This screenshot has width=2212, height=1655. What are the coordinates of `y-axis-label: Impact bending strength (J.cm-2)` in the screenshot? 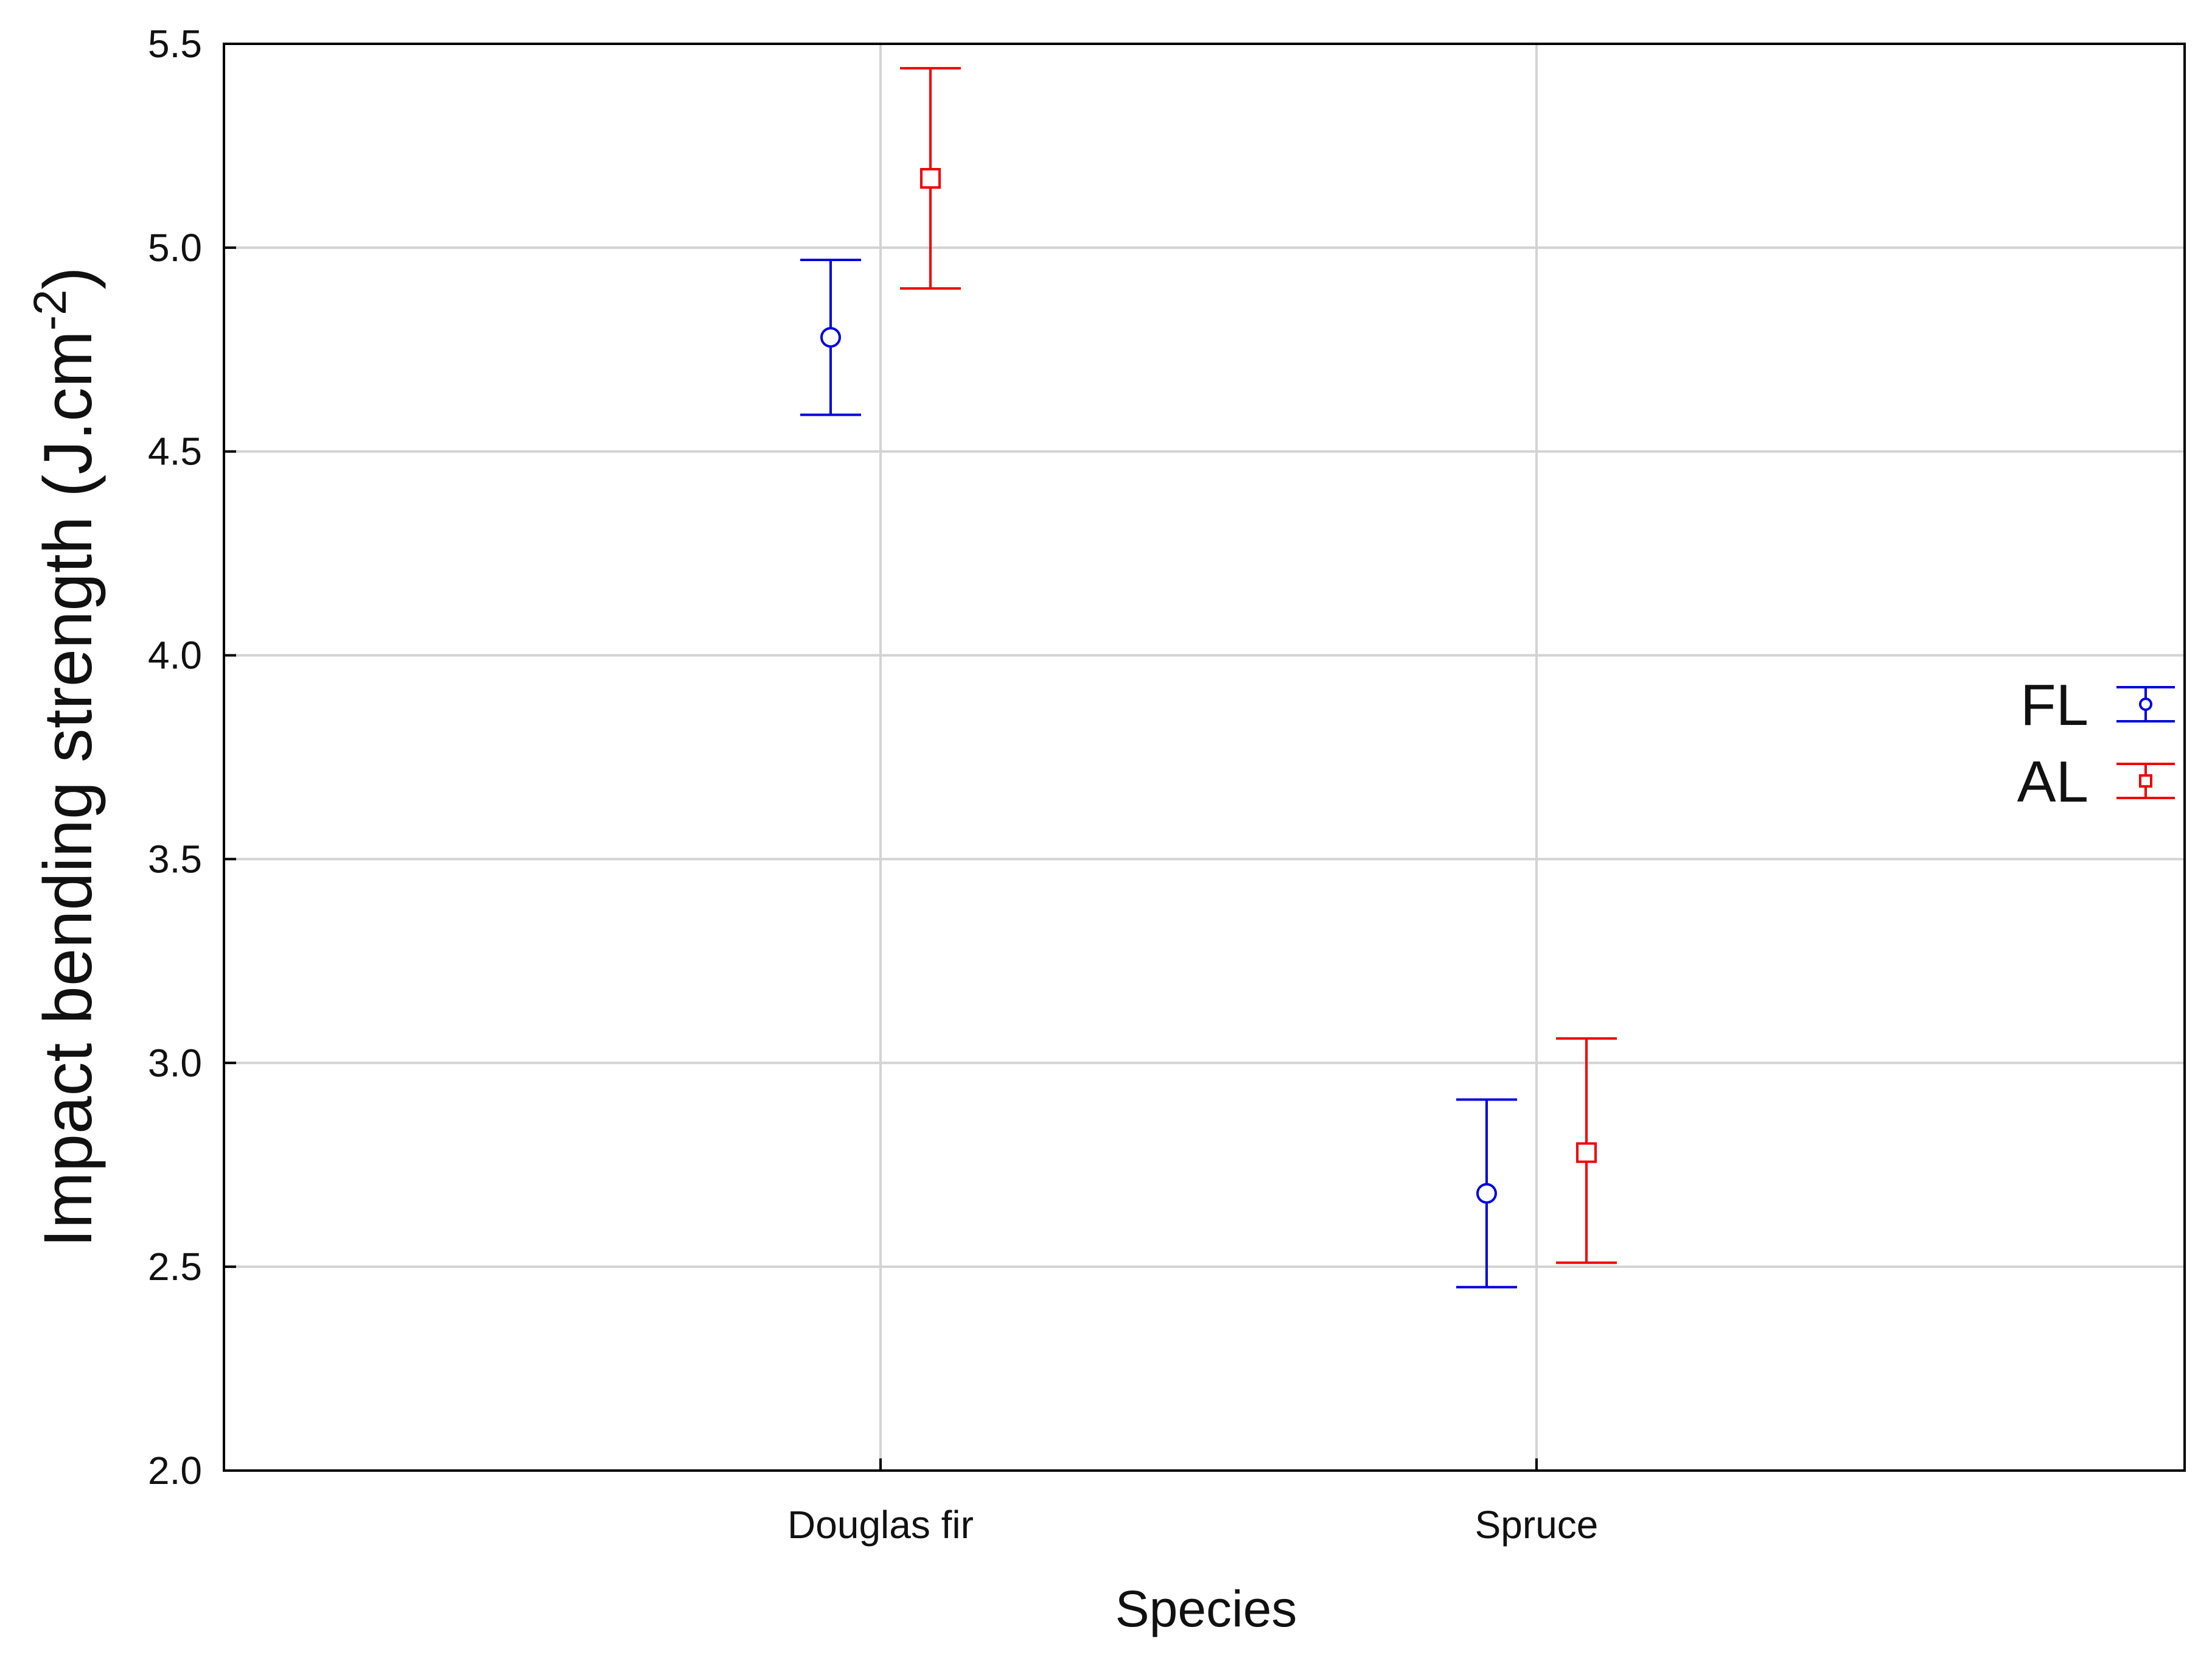 It's located at (65, 757).